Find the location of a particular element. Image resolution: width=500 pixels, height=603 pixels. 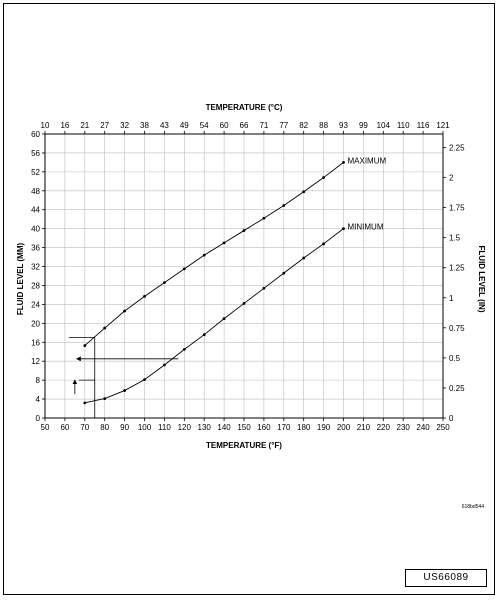

x-tick-label: 60 is located at coordinates (64, 427).